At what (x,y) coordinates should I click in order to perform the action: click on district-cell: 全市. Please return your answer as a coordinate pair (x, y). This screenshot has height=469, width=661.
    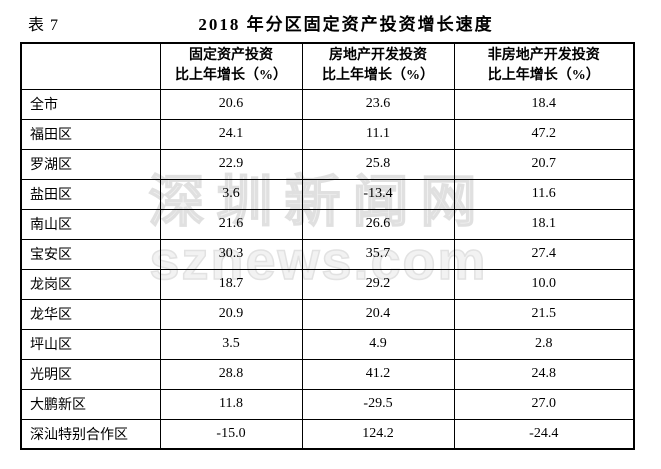
    Looking at the image, I should click on (90, 104).